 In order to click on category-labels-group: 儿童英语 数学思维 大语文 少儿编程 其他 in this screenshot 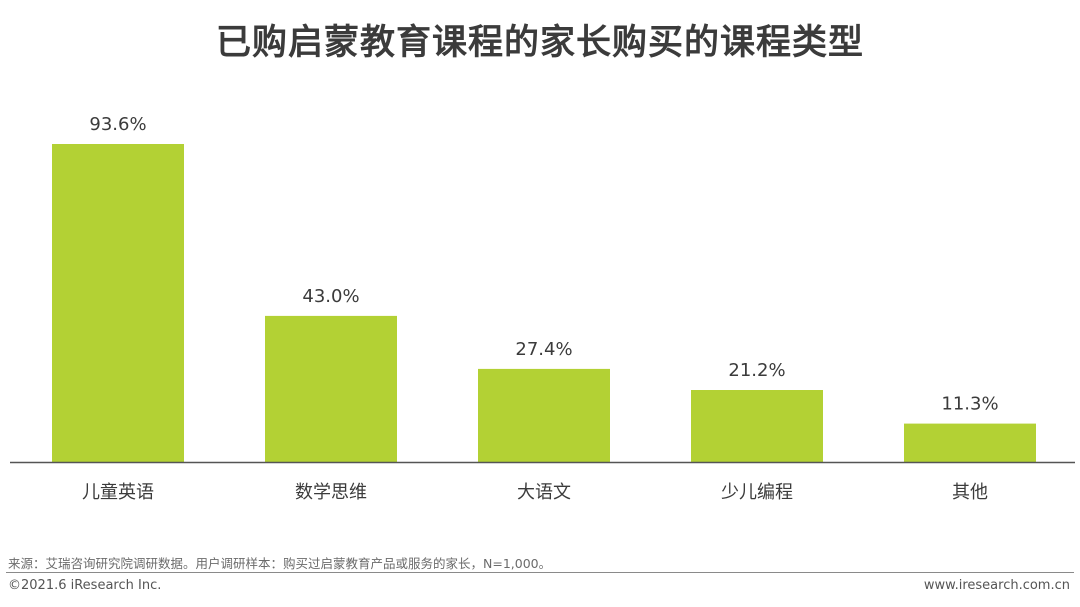, I will do `click(535, 492)`.